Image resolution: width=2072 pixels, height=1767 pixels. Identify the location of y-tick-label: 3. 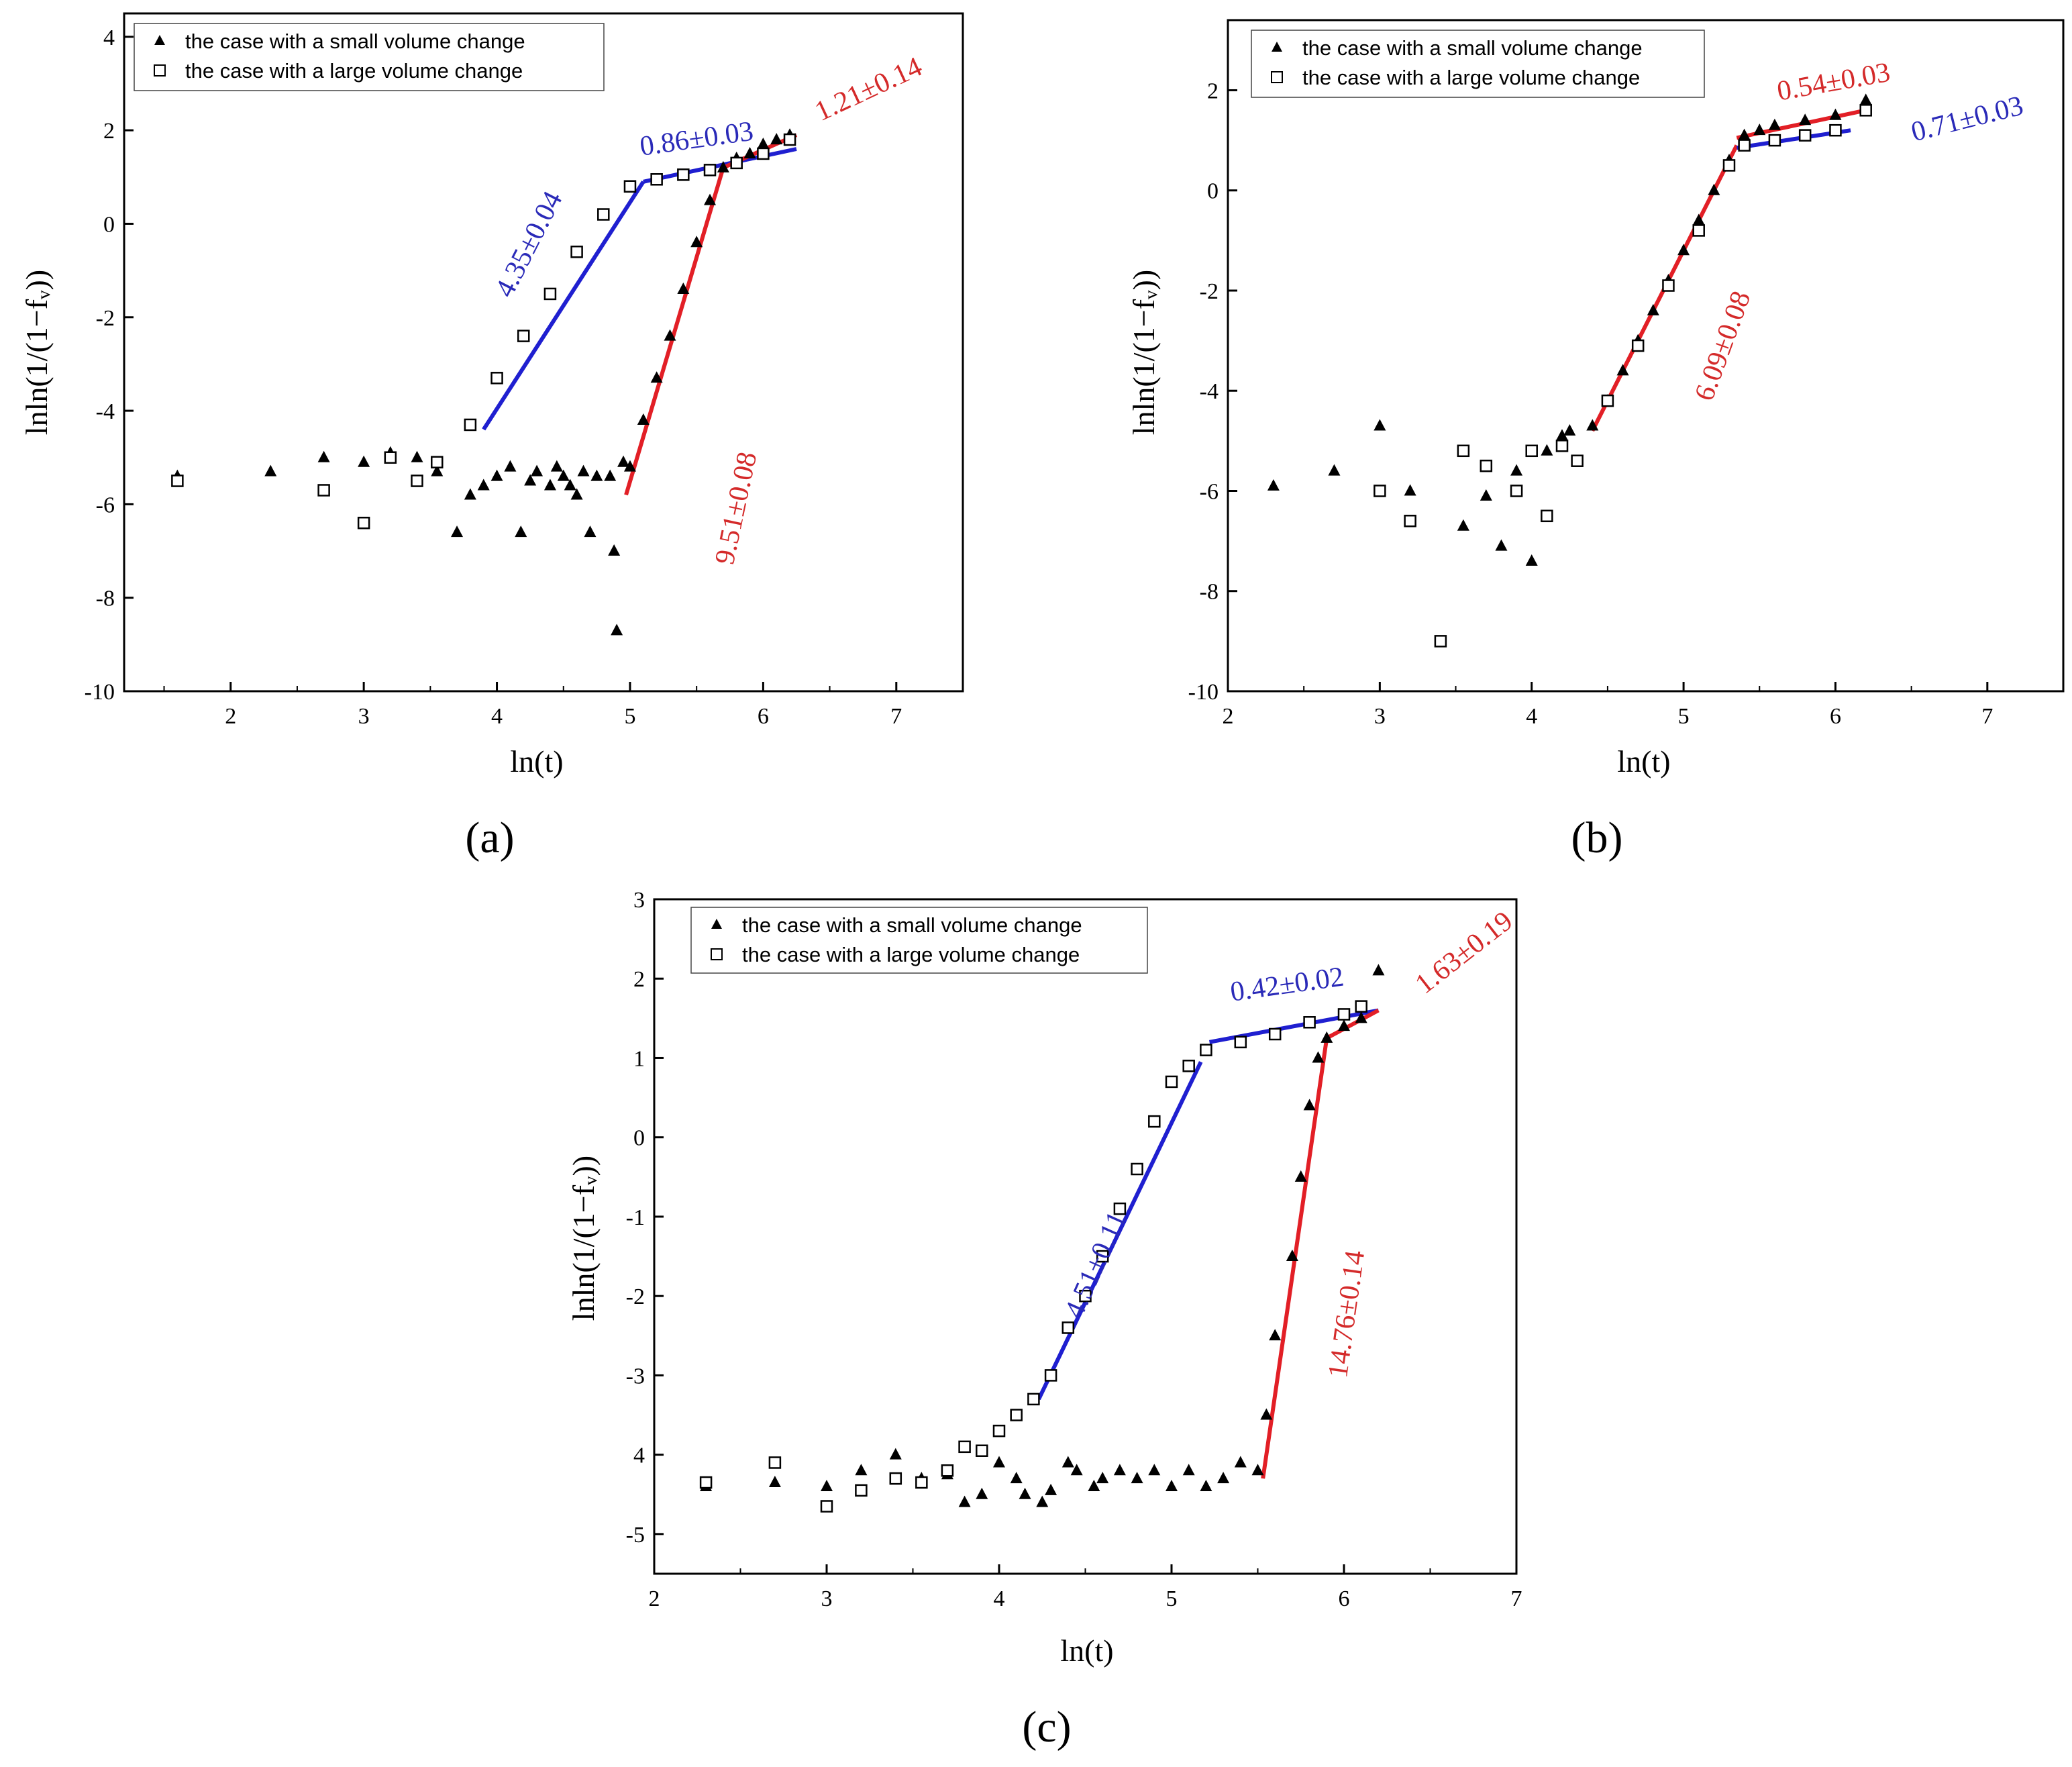
(639, 900).